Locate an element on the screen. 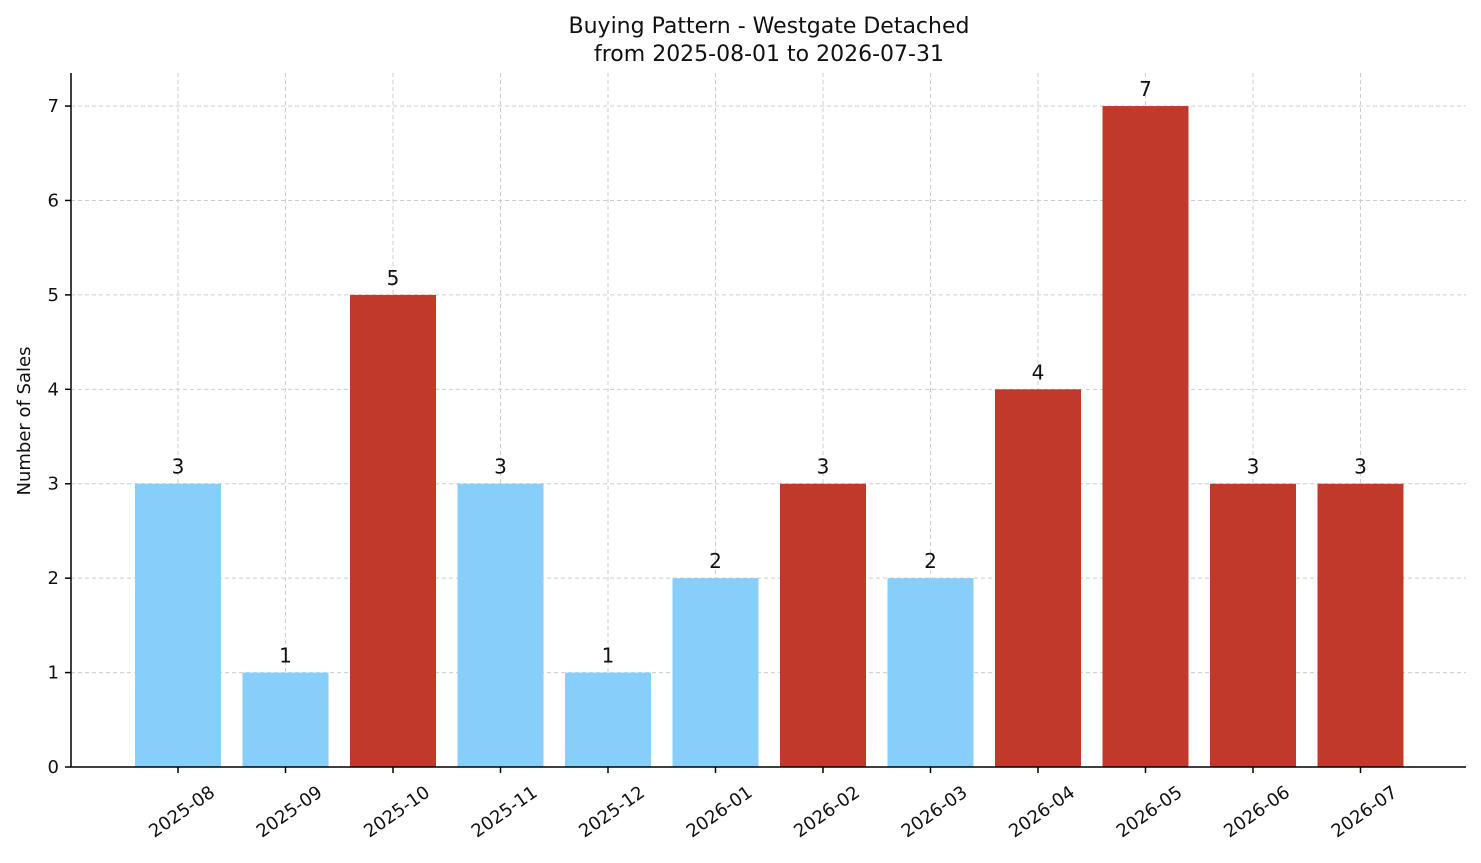 The image size is (1481, 863). x-tick-label-2026-05: 2026-05 is located at coordinates (1150, 812).